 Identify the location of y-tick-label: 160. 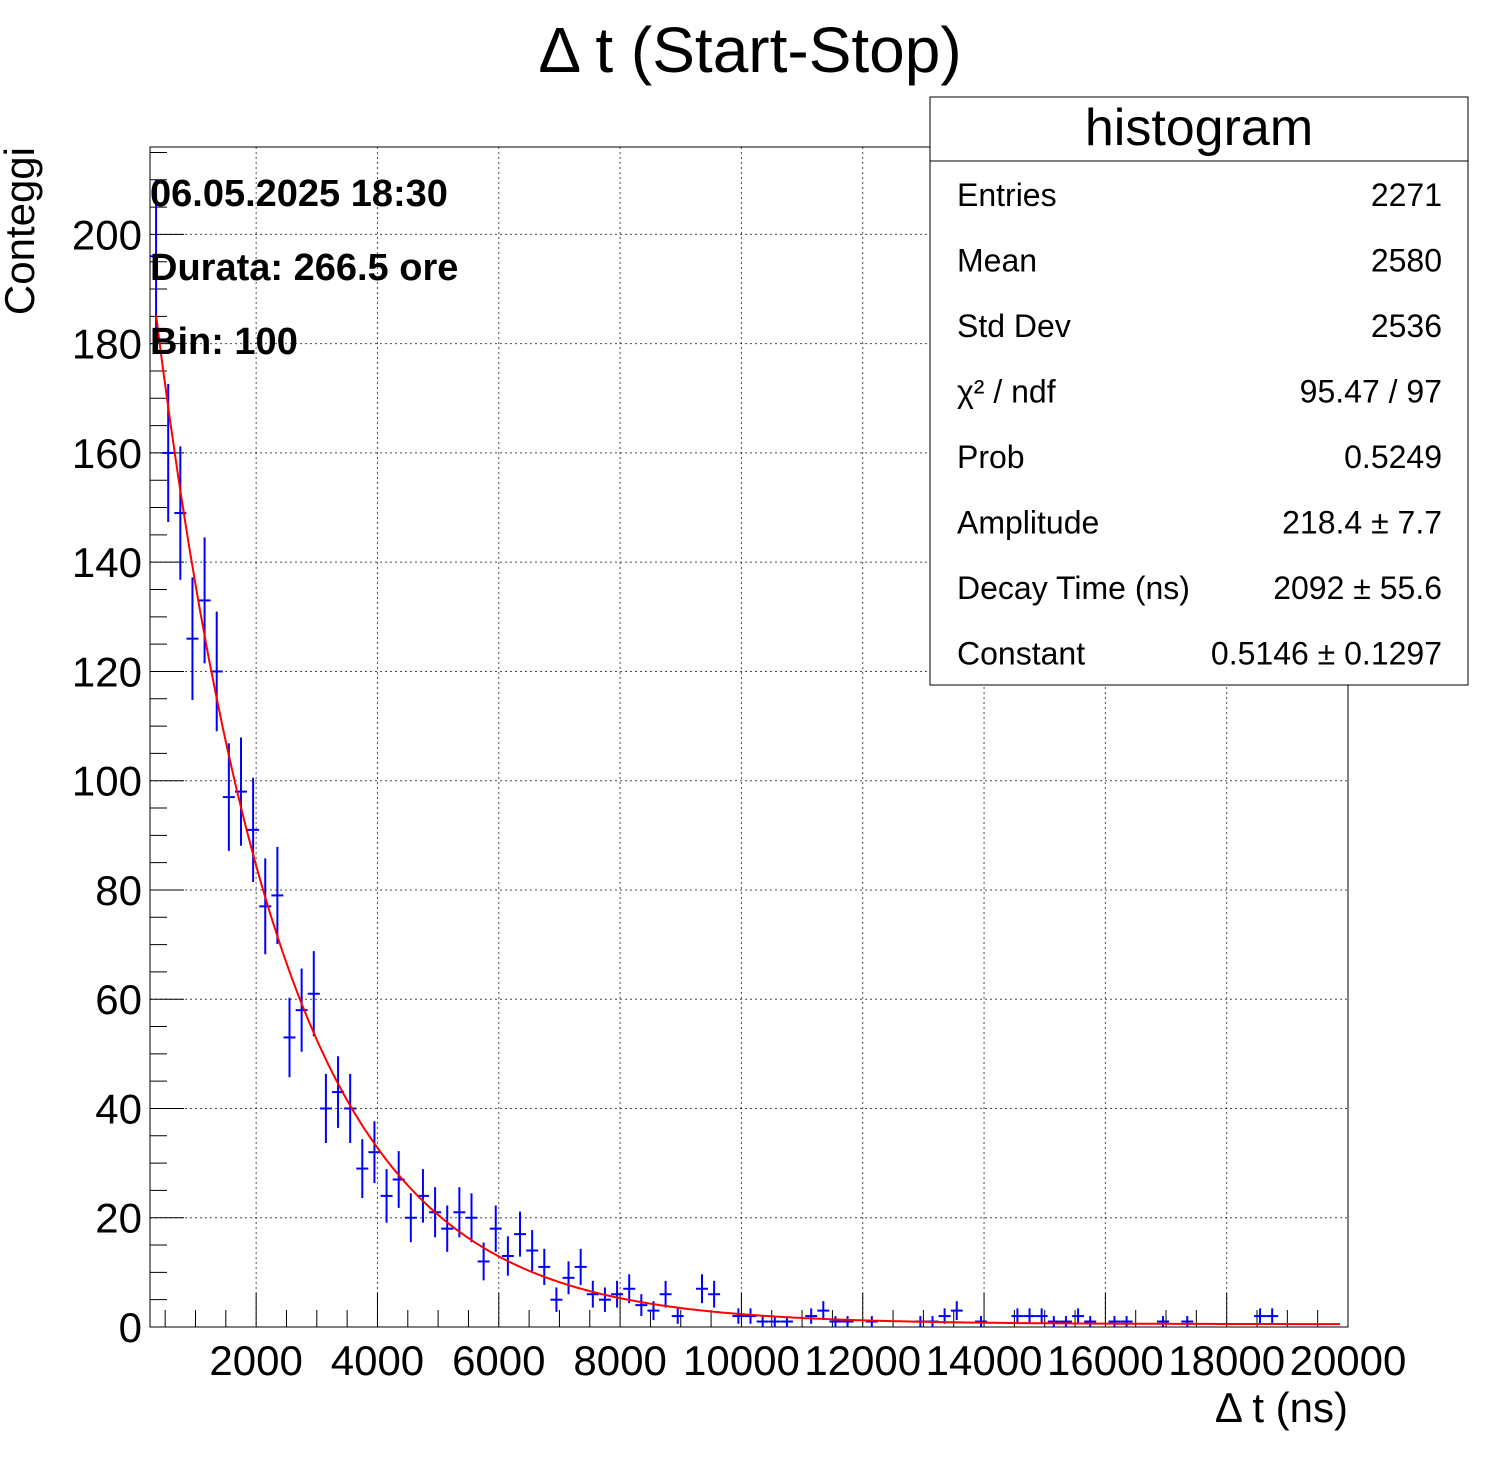
(107, 453).